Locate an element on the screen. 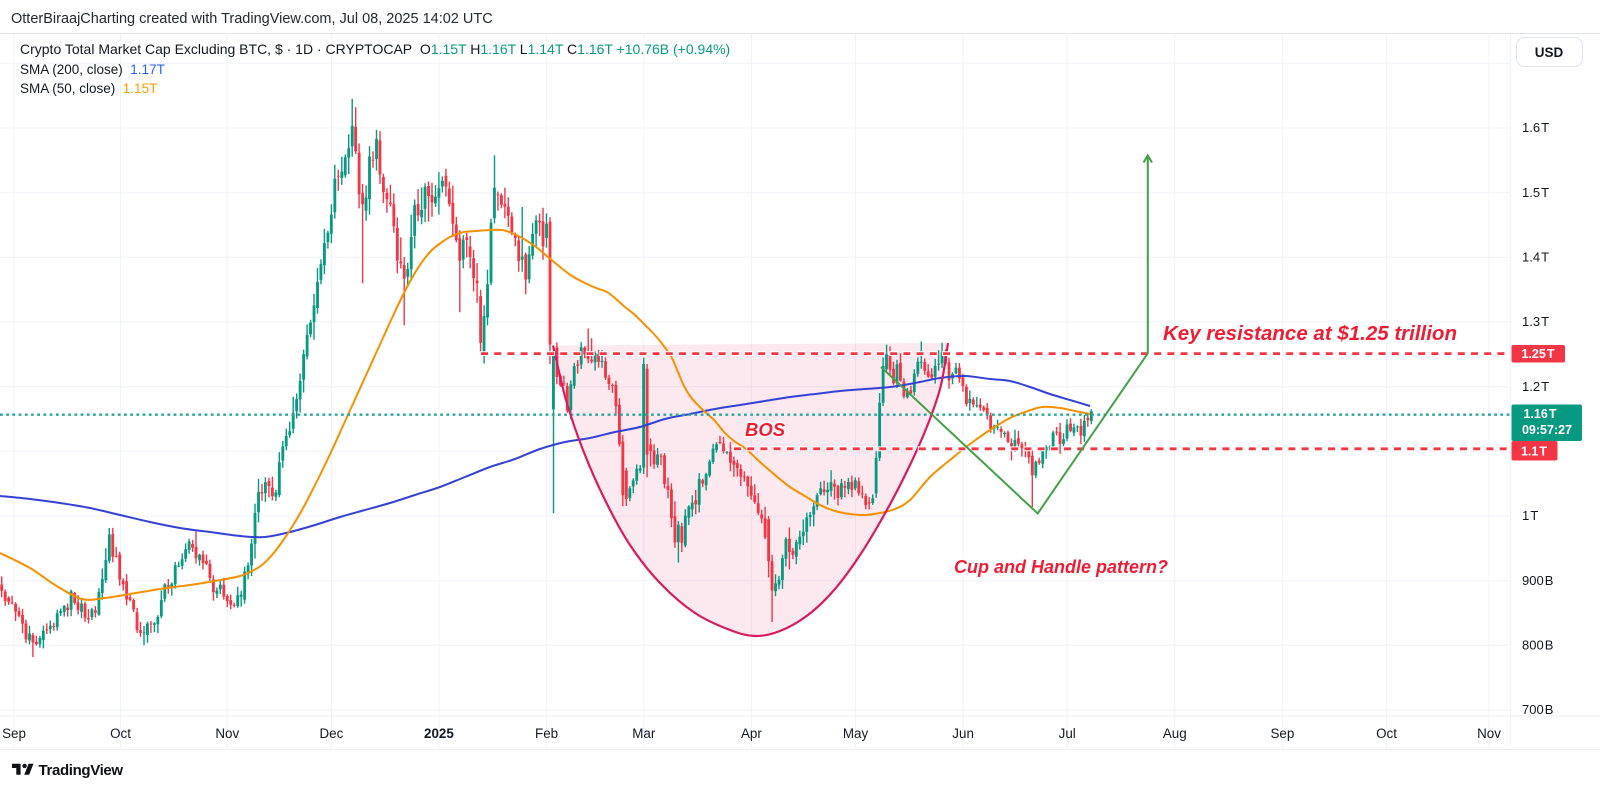 This screenshot has width=1600, height=796. svg-text: Dec is located at coordinates (331, 733).